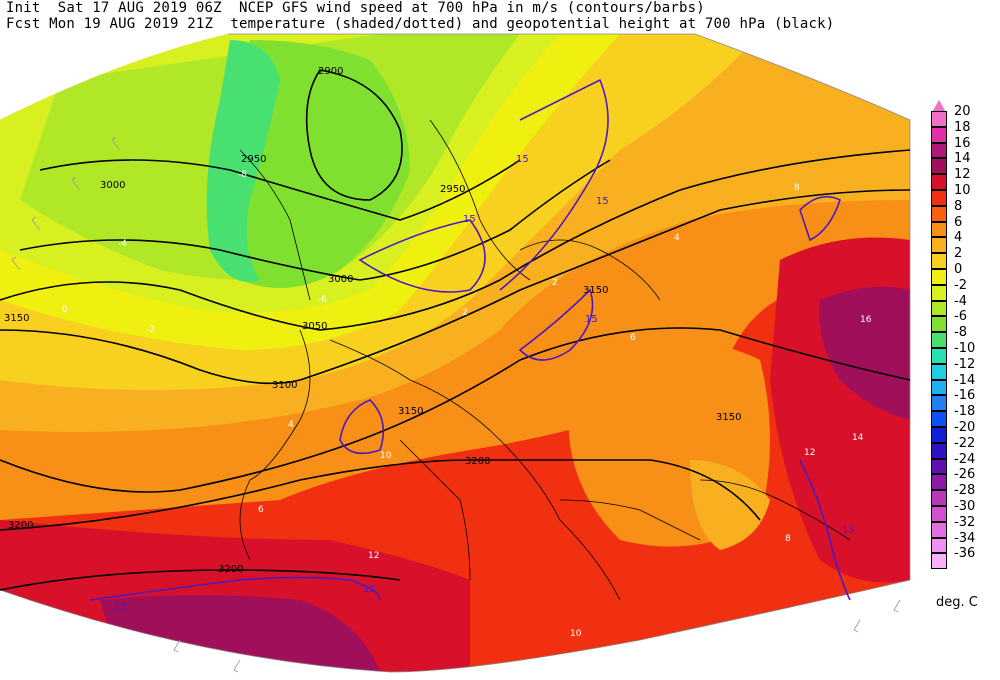 The image size is (1000, 680). What do you see at coordinates (965, 380) in the screenshot?
I see `colorbar-label: -14` at bounding box center [965, 380].